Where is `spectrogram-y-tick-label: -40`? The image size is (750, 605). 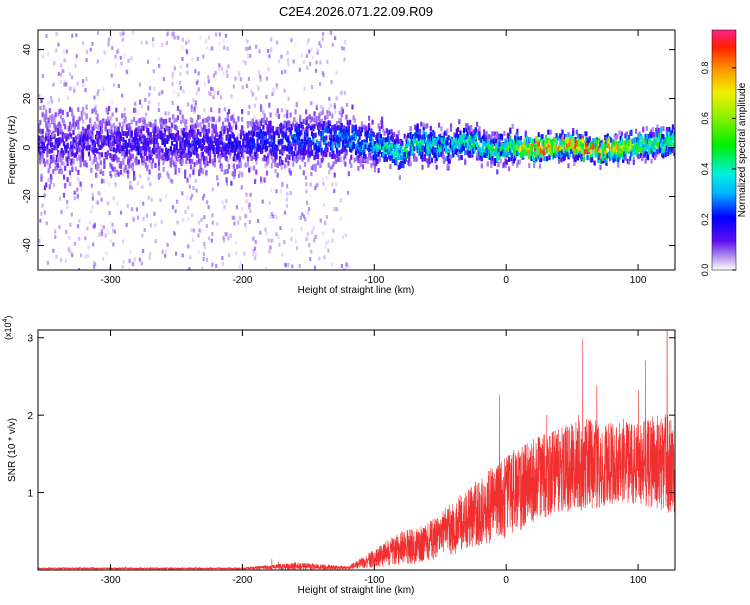
spectrogram-y-tick-label: -40 is located at coordinates (27, 245).